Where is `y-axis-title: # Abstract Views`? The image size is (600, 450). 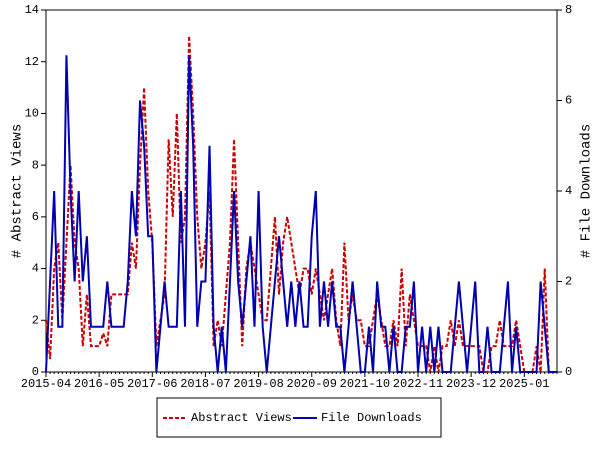 y-axis-title: # Abstract Views is located at coordinates (18, 191).